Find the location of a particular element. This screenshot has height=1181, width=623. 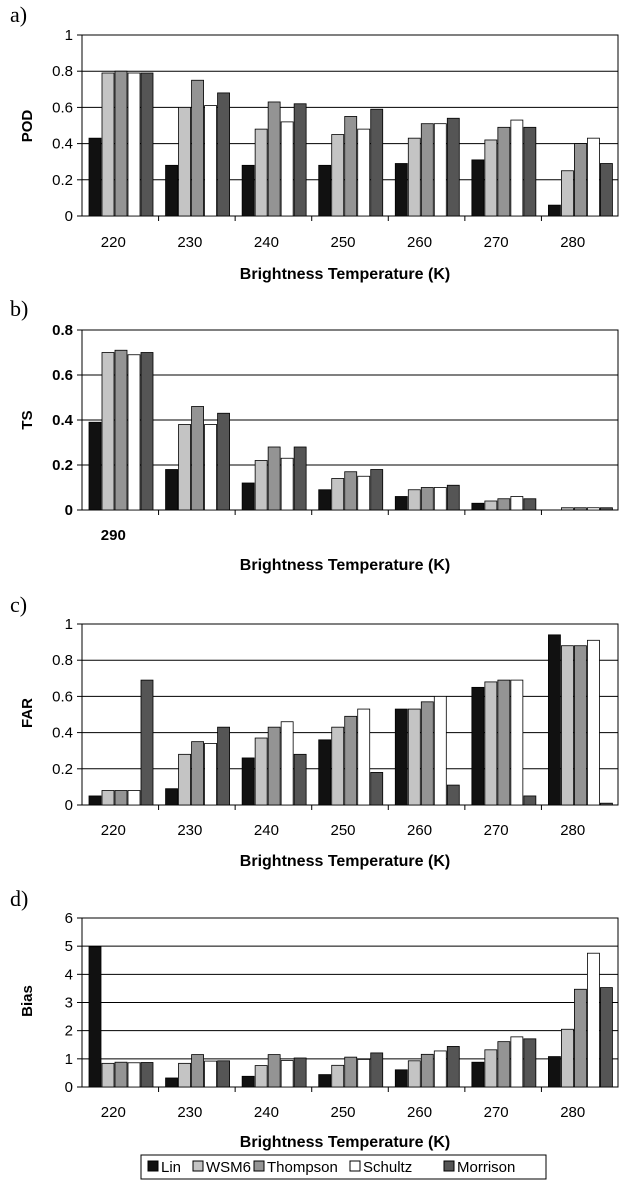

panel-letter: c) is located at coordinates (18, 604).